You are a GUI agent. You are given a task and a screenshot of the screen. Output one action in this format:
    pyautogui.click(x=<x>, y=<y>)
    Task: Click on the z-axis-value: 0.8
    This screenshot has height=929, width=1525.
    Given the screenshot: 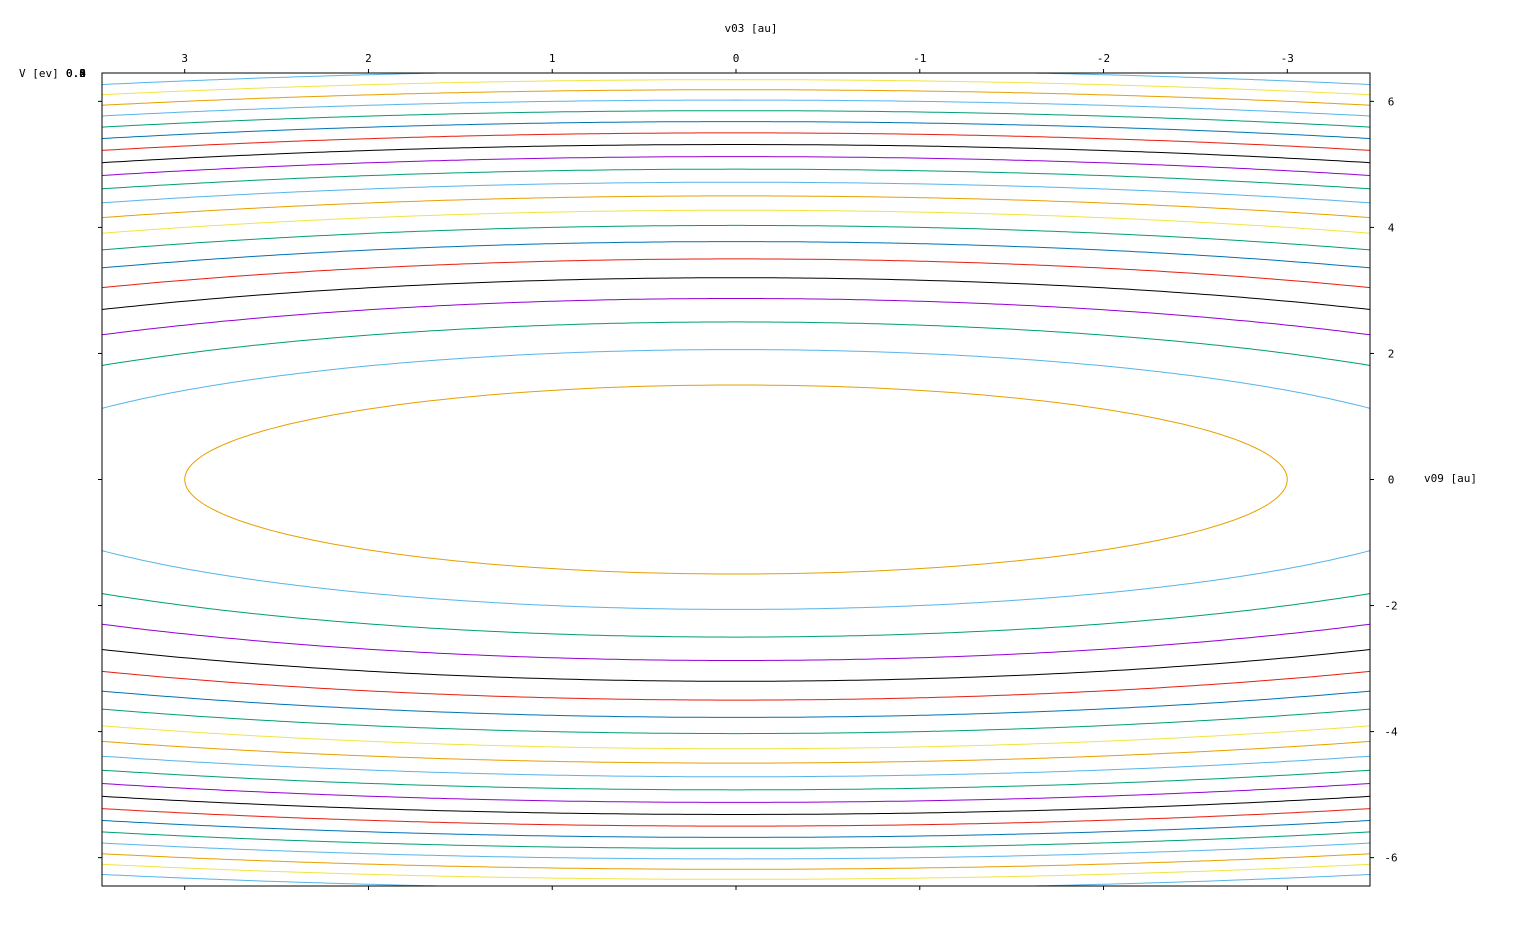 What is the action you would take?
    pyautogui.click(x=76, y=73)
    